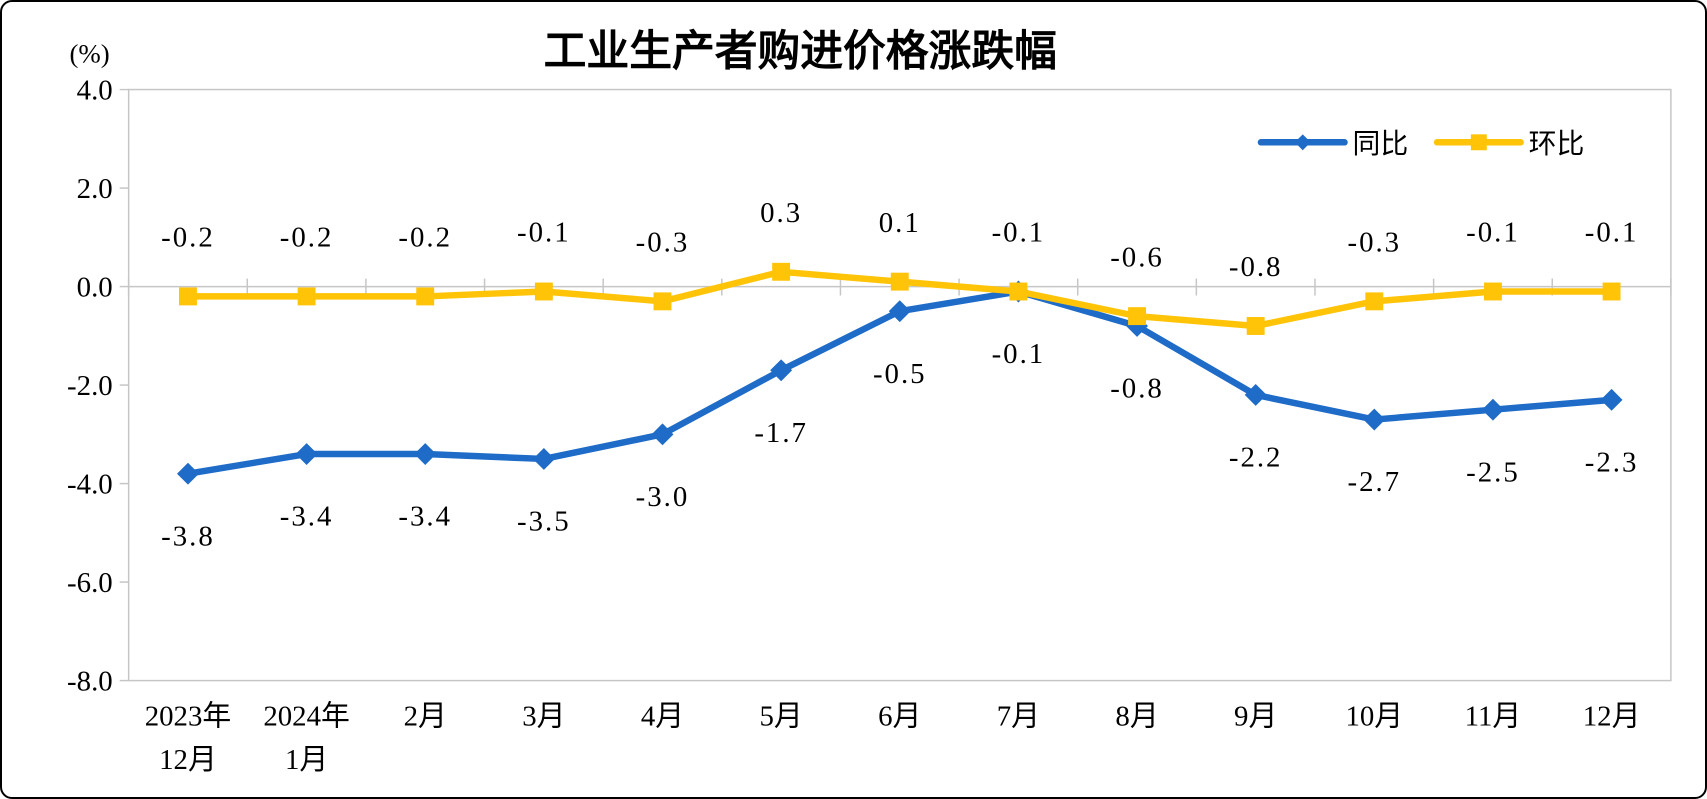 The width and height of the screenshot is (1707, 799). I want to click on x-axis-label-line: 3月, so click(543, 716).